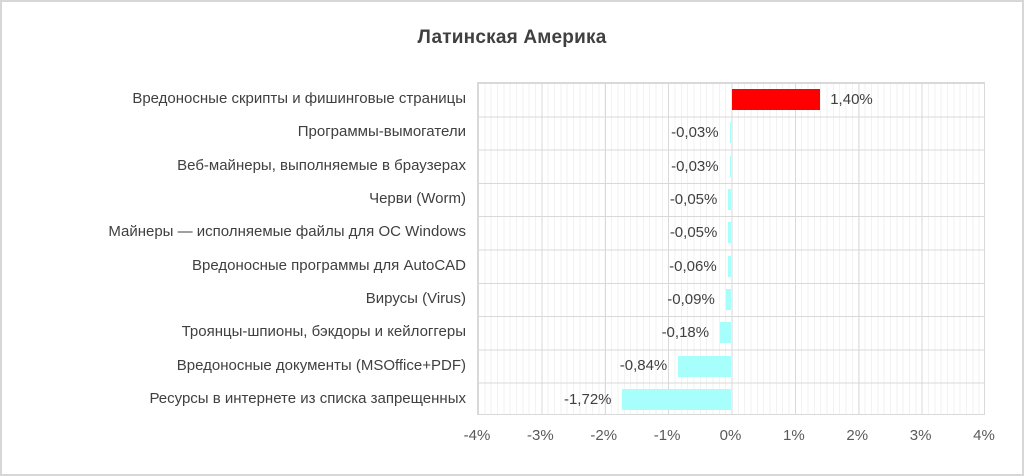 The height and width of the screenshot is (476, 1024). Describe the element at coordinates (920, 435) in the screenshot. I see `x-tick-label: 3%` at that location.